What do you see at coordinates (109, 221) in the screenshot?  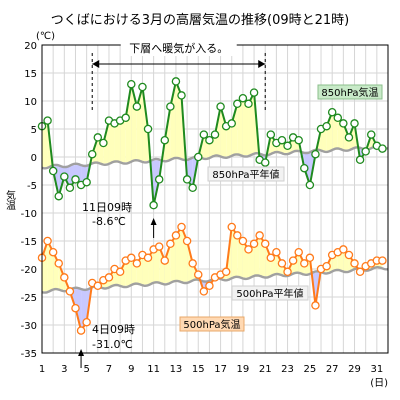 I see `annotation-day11-value: -8.6℃` at bounding box center [109, 221].